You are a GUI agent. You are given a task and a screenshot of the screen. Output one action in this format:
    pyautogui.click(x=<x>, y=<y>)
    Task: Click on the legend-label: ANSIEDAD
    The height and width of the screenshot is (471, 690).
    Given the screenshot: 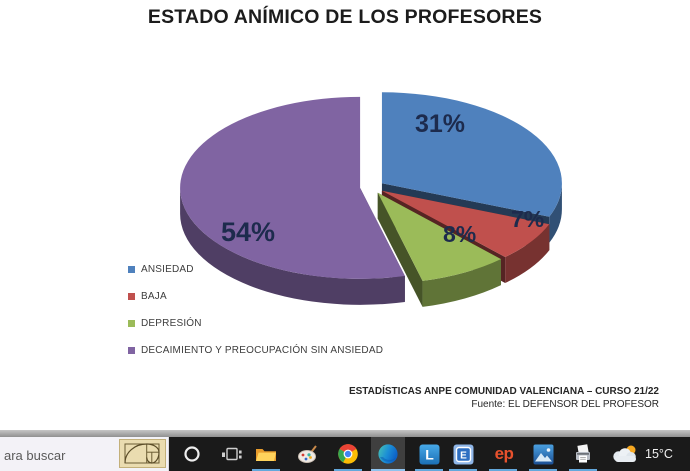 What is the action you would take?
    pyautogui.click(x=167, y=269)
    